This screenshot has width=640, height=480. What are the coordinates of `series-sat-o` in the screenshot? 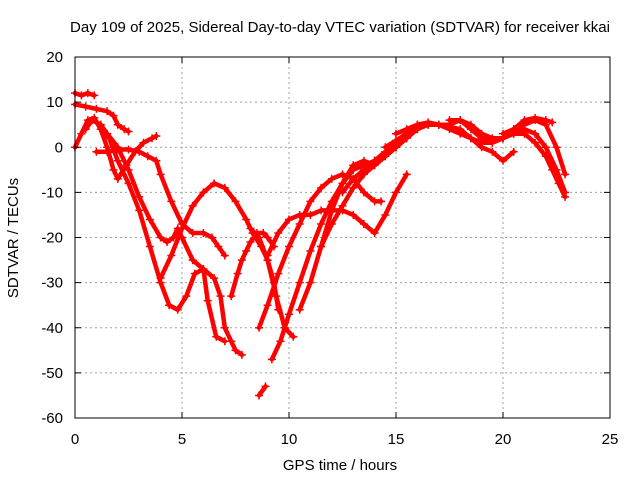 It's located at (262, 391).